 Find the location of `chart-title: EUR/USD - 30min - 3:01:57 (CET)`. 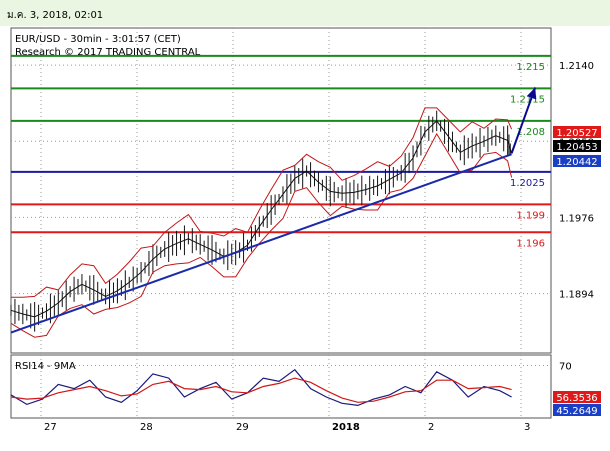

chart-title: EUR/USD - 30min - 3:01:57 (CET) is located at coordinates (98, 39).